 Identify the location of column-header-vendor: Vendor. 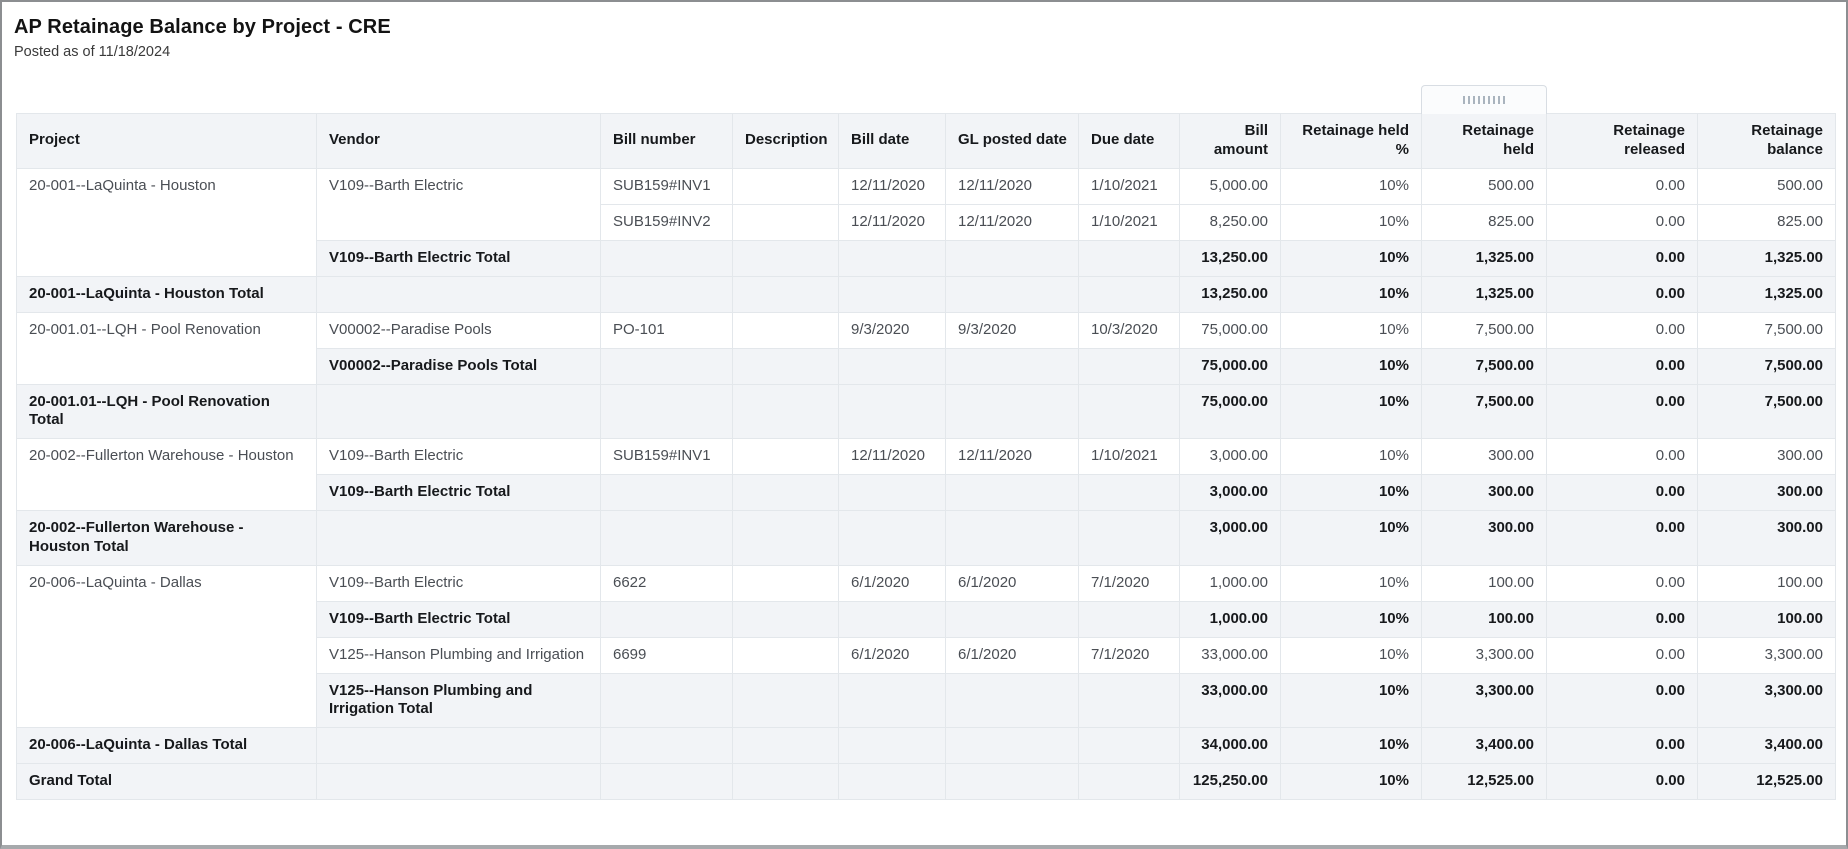
(458, 141).